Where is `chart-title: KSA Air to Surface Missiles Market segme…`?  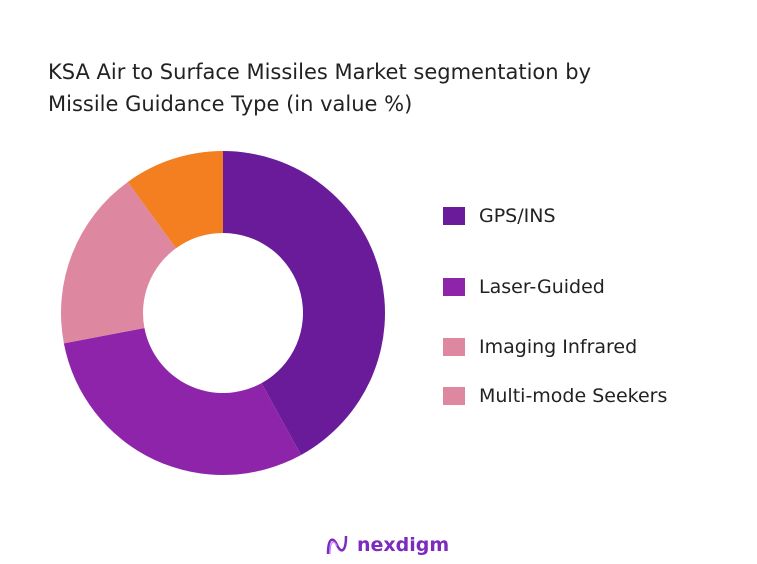 chart-title: KSA Air to Surface Missiles Market segme… is located at coordinates (388, 88).